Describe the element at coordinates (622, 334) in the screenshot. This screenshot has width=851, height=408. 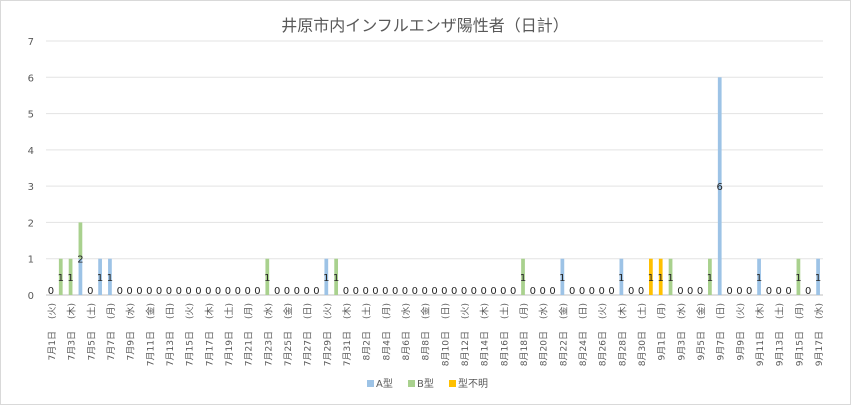
I see `x-tick: (木) 8月28日` at that location.